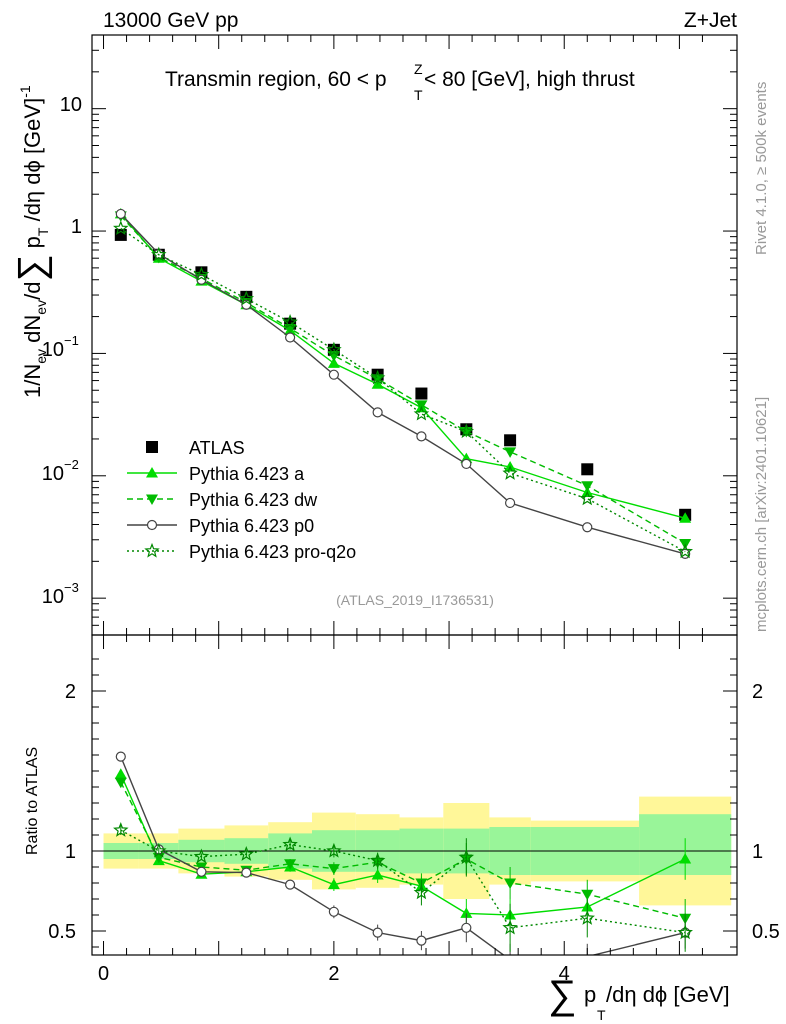 The height and width of the screenshot is (1024, 786). I want to click on mcplots-label: mcplots.cern.ch [arXiv:2401.10621], so click(761, 514).